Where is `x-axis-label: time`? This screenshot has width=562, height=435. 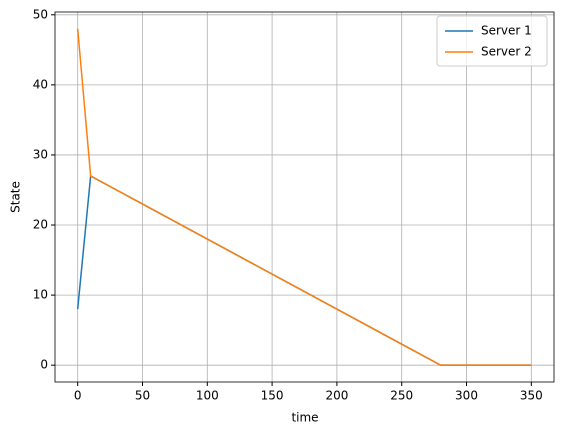 x-axis-label: time is located at coordinates (304, 418).